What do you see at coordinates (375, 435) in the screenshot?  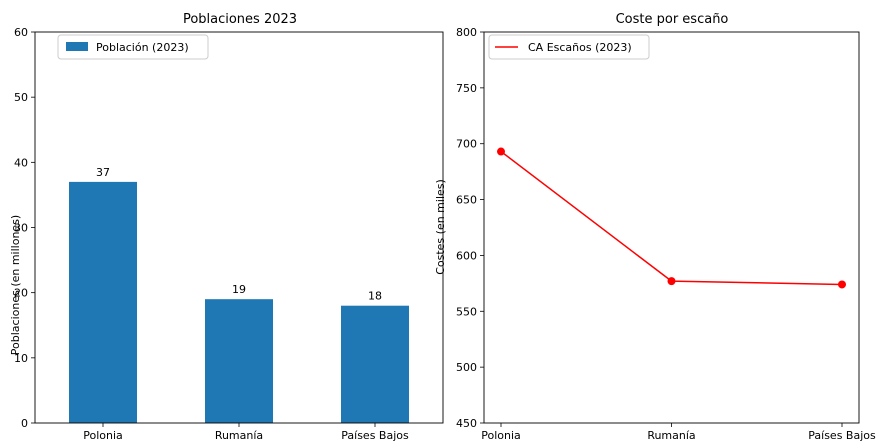 I see `population-x-tick-label: Países Bajos` at bounding box center [375, 435].